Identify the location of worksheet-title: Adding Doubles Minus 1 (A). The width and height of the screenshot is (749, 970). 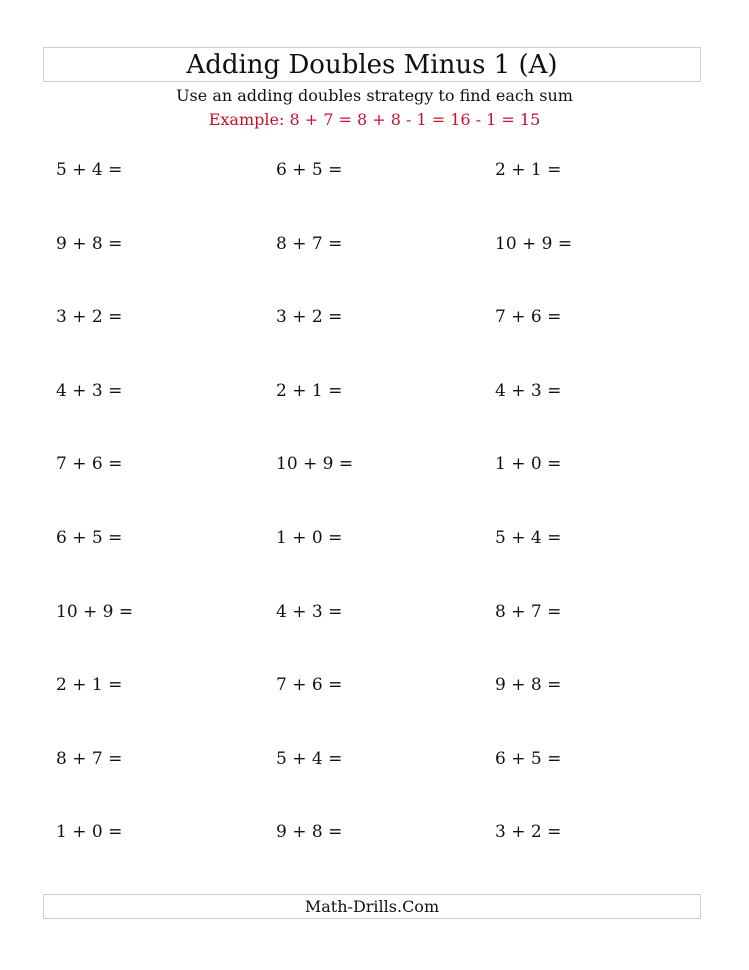
(372, 64).